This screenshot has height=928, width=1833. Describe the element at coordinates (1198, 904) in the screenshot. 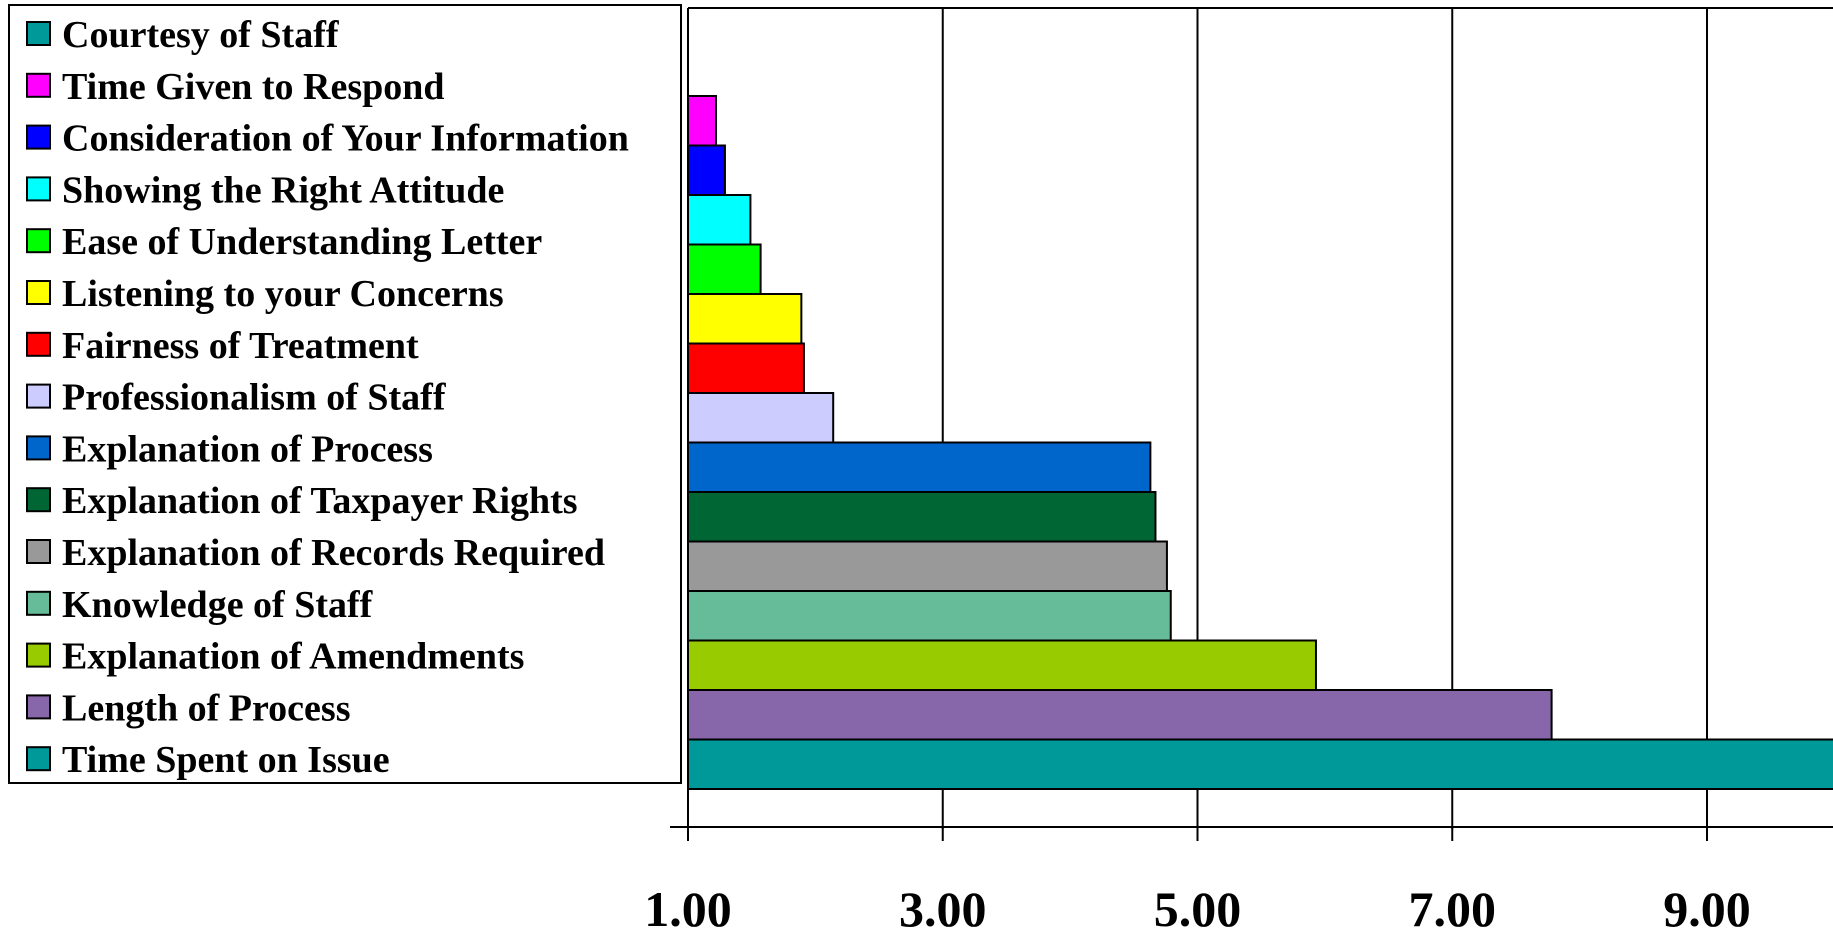

I see `x-tick-label: 5.00` at that location.